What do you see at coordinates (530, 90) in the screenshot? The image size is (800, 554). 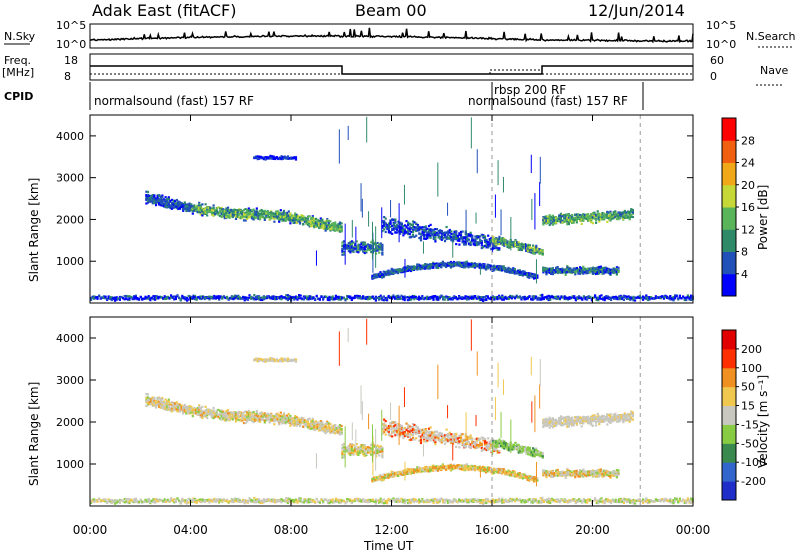 I see `cpid-segment-2: rbsp 200 RF` at bounding box center [530, 90].